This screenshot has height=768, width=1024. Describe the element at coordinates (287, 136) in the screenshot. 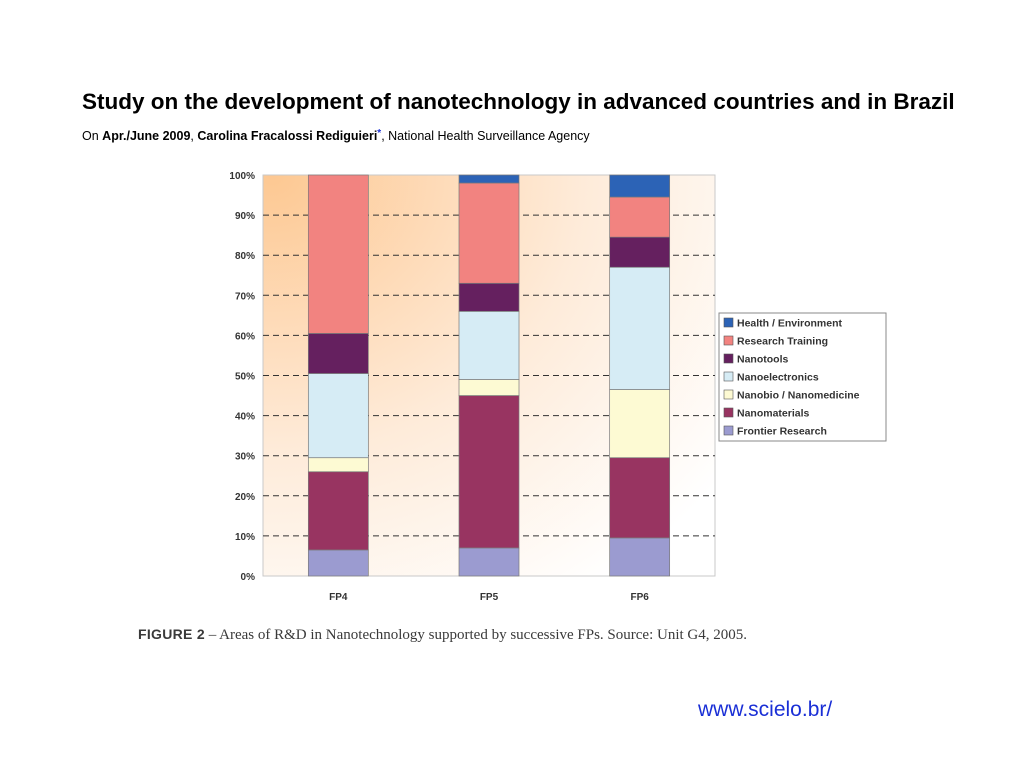

I see `byline-author: Carolina Fracalossi Rediguieri` at that location.